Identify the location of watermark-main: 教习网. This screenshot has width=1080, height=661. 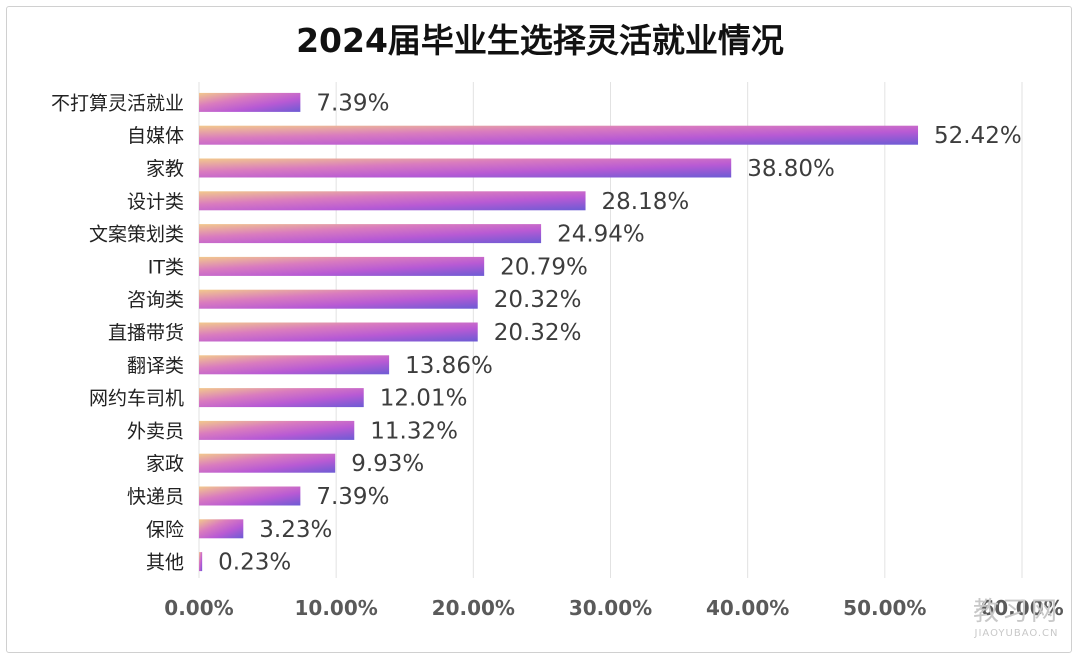
(1016, 612).